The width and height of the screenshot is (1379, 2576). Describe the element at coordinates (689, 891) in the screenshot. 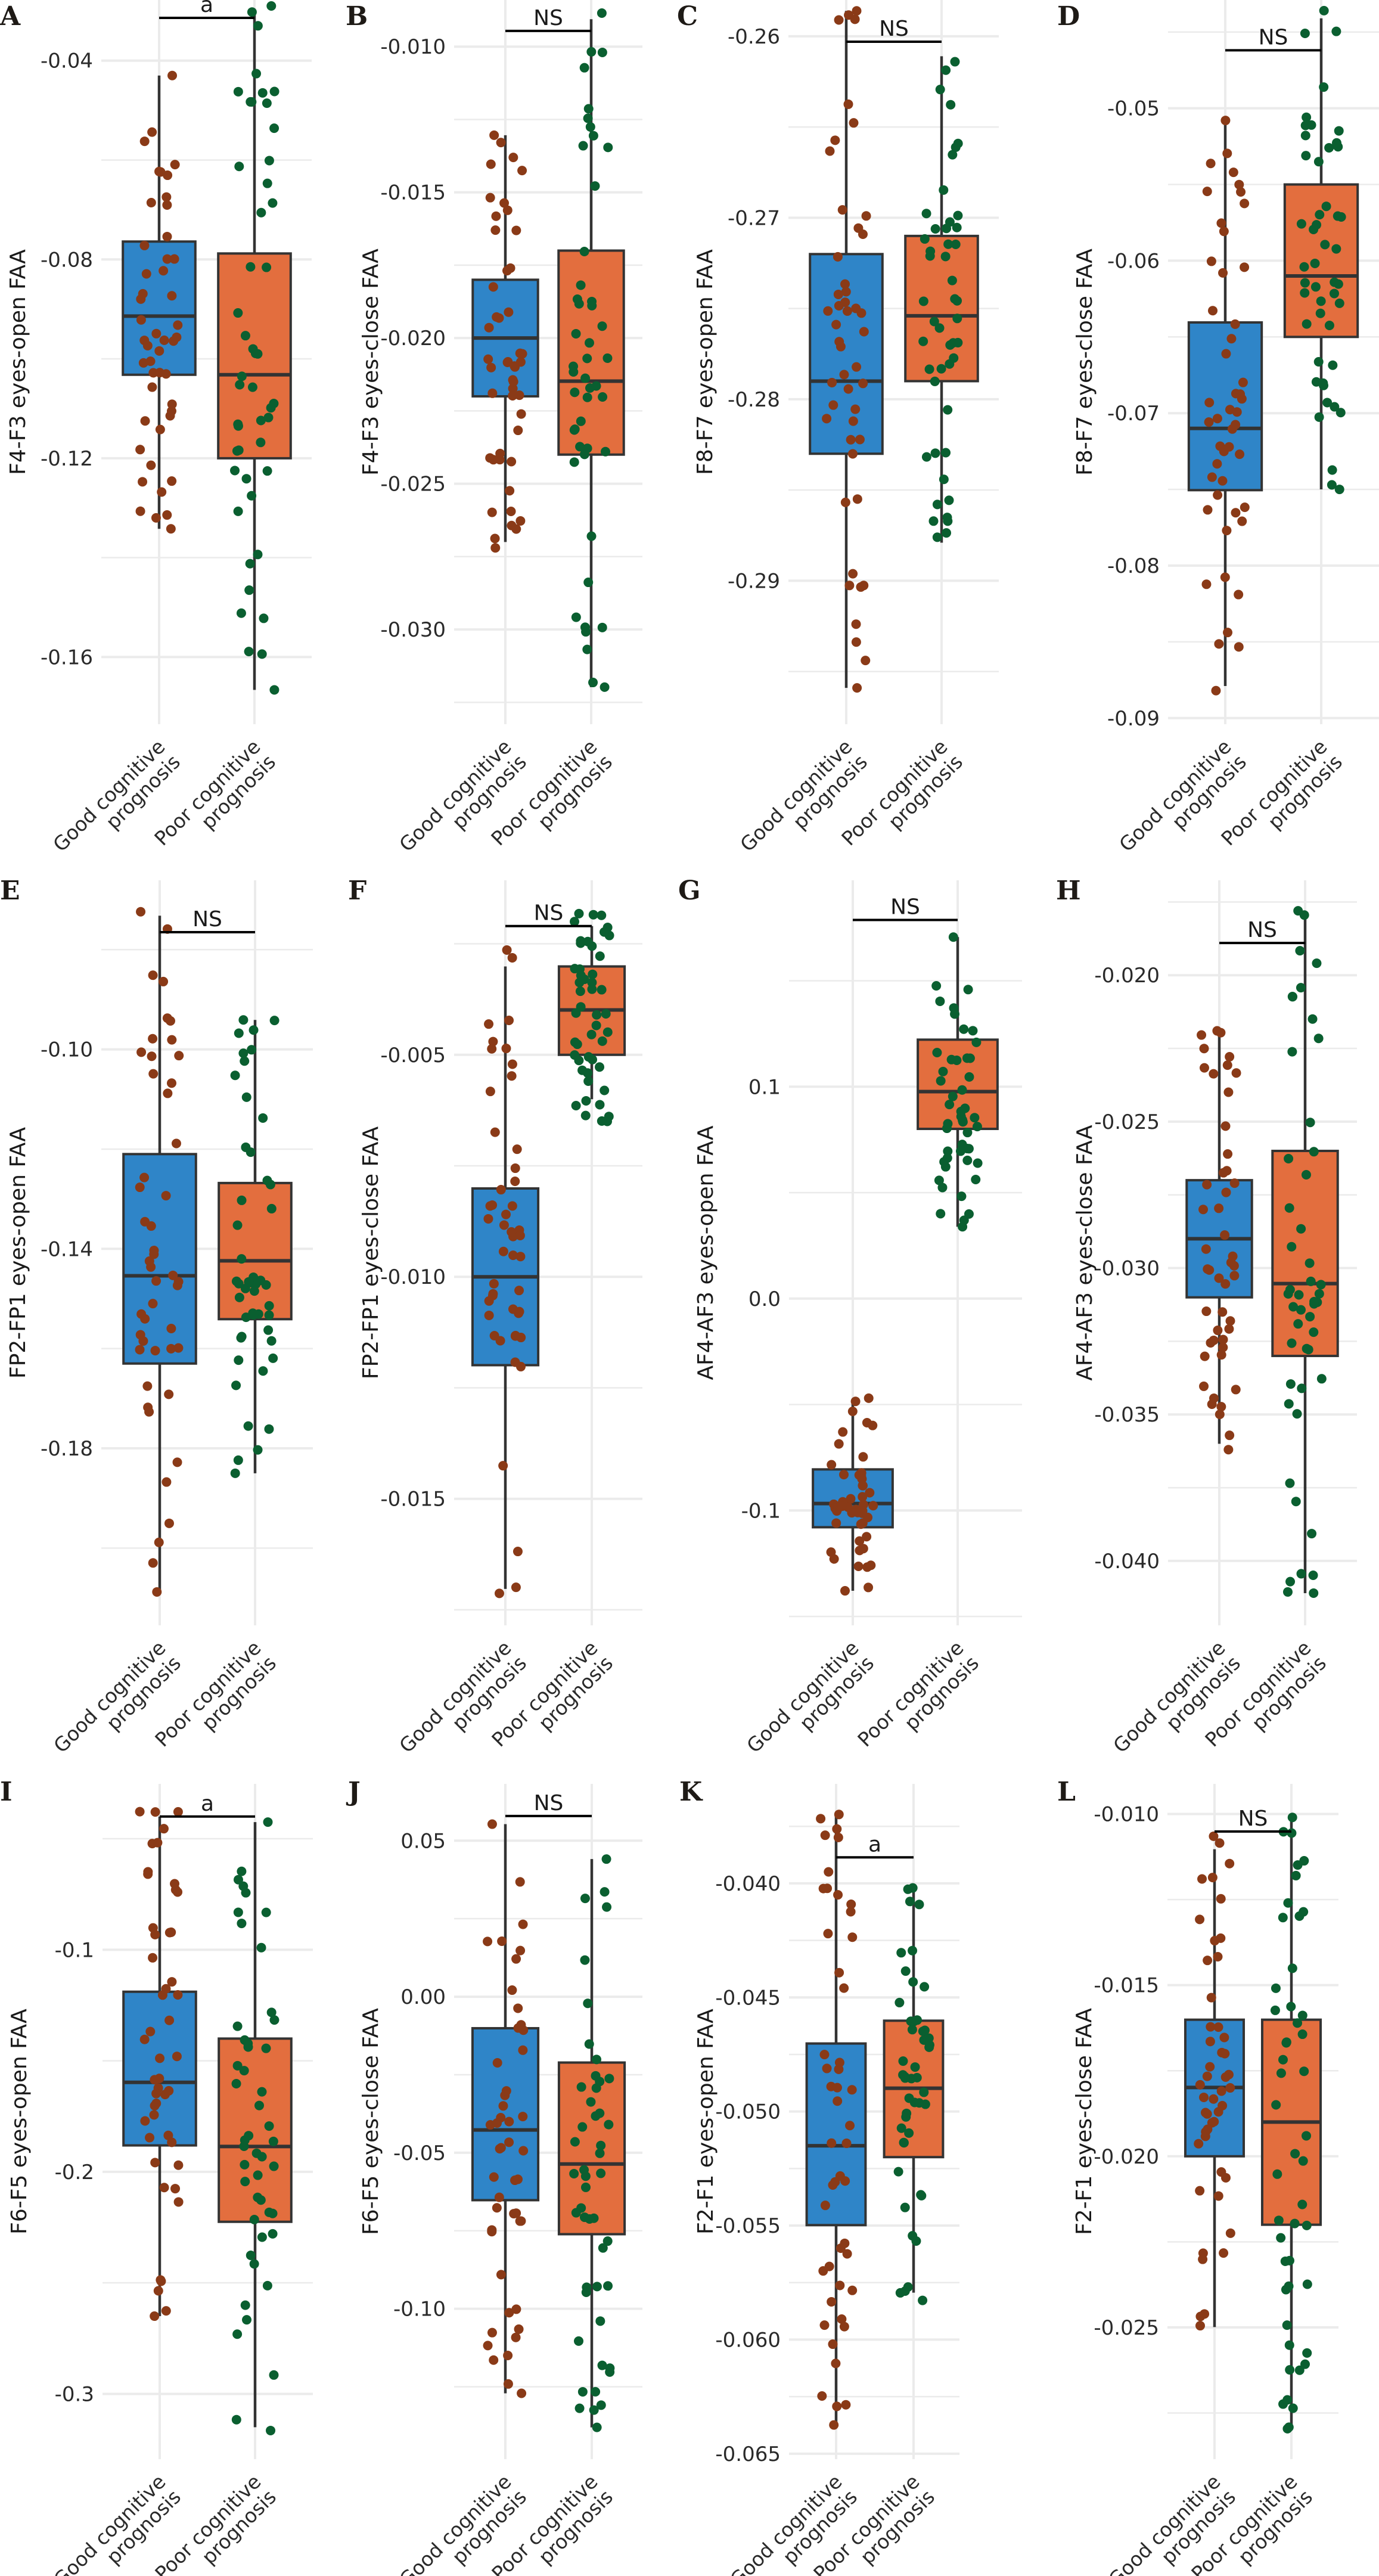

I see `panel-letter: G` at that location.